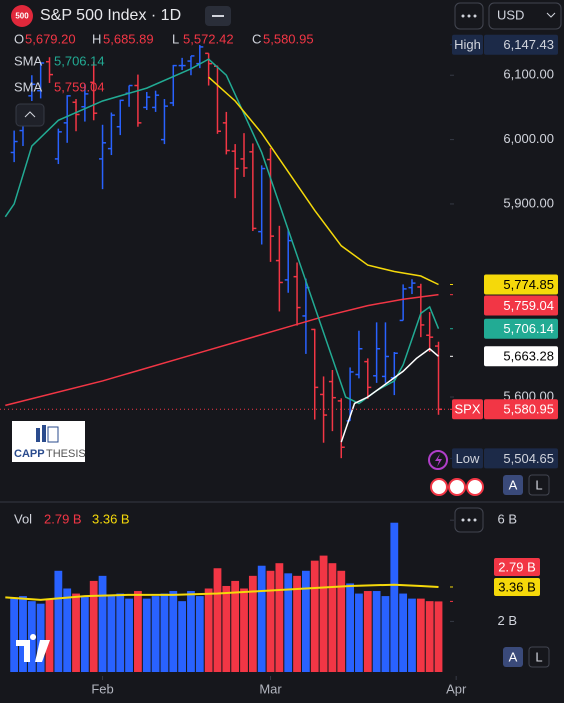 The width and height of the screenshot is (564, 703). What do you see at coordinates (551, 15) in the screenshot?
I see `dropdown-arrow` at bounding box center [551, 15].